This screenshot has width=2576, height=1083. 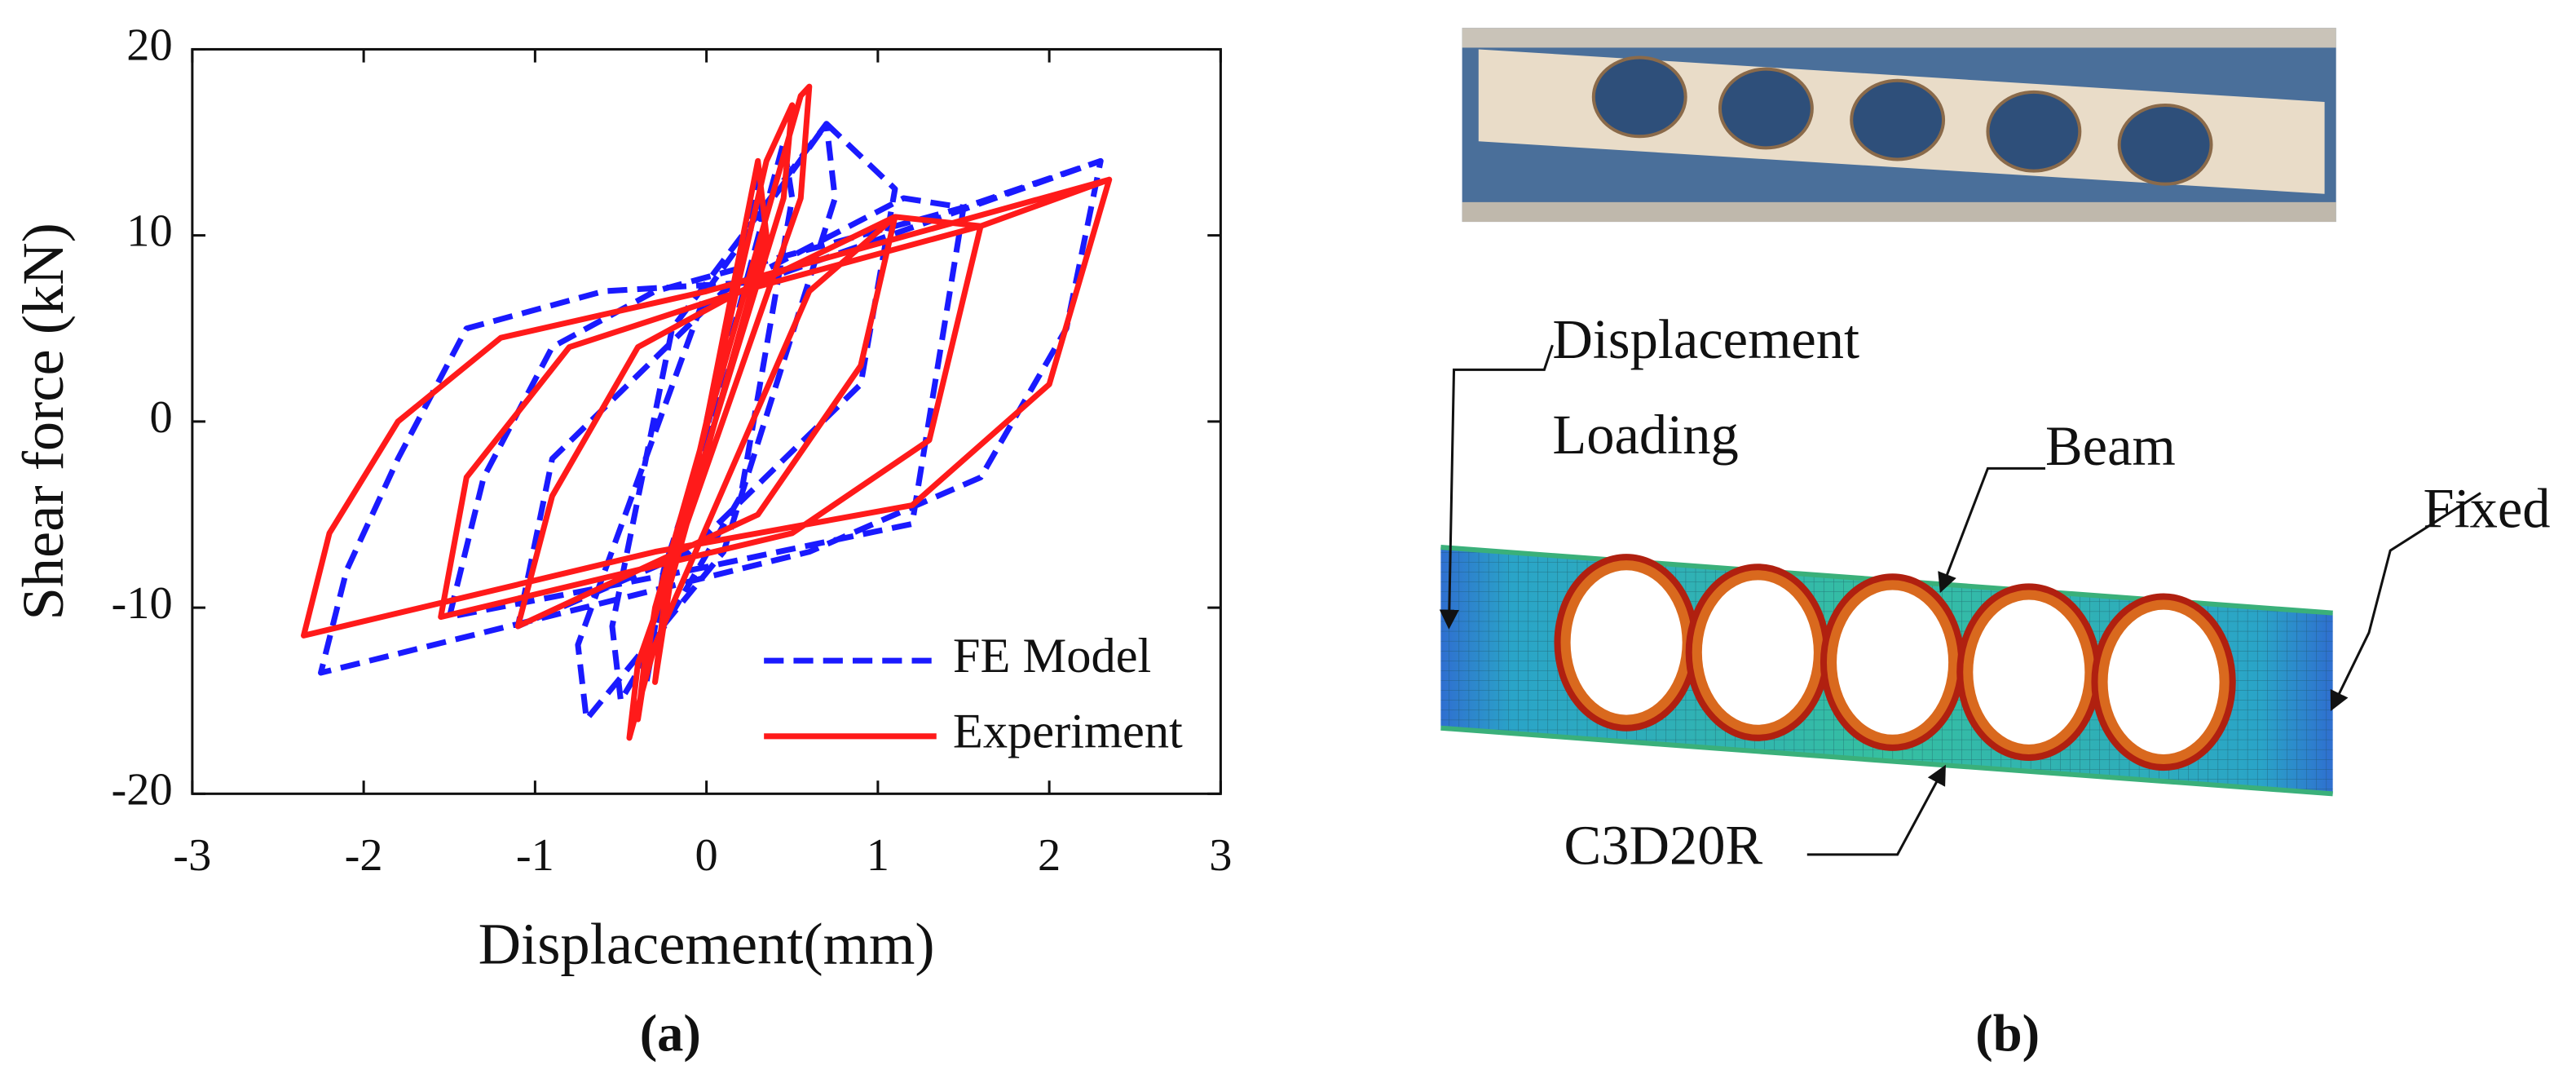 What do you see at coordinates (149, 45) in the screenshot?
I see `y-tick-label: 20` at bounding box center [149, 45].